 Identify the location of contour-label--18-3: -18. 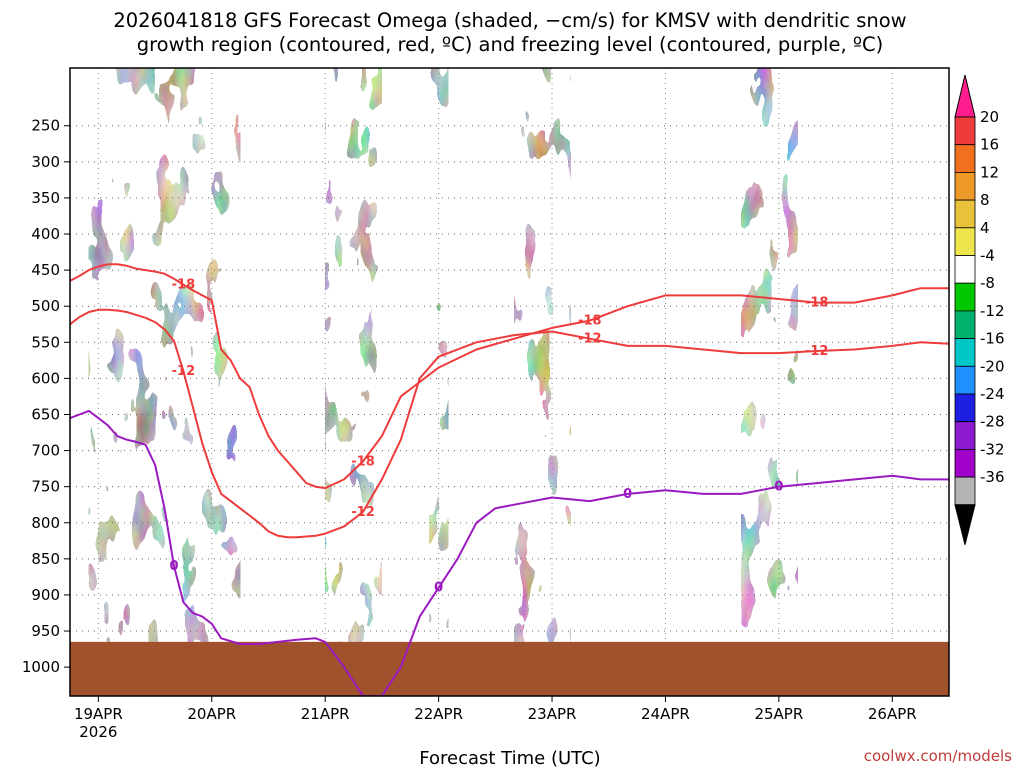
(817, 303).